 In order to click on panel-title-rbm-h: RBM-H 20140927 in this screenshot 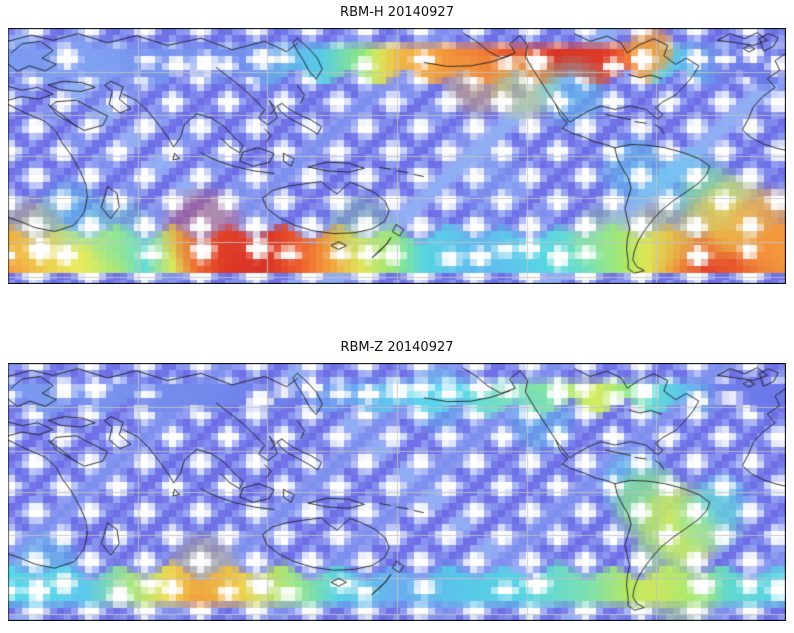, I will do `click(397, 12)`.